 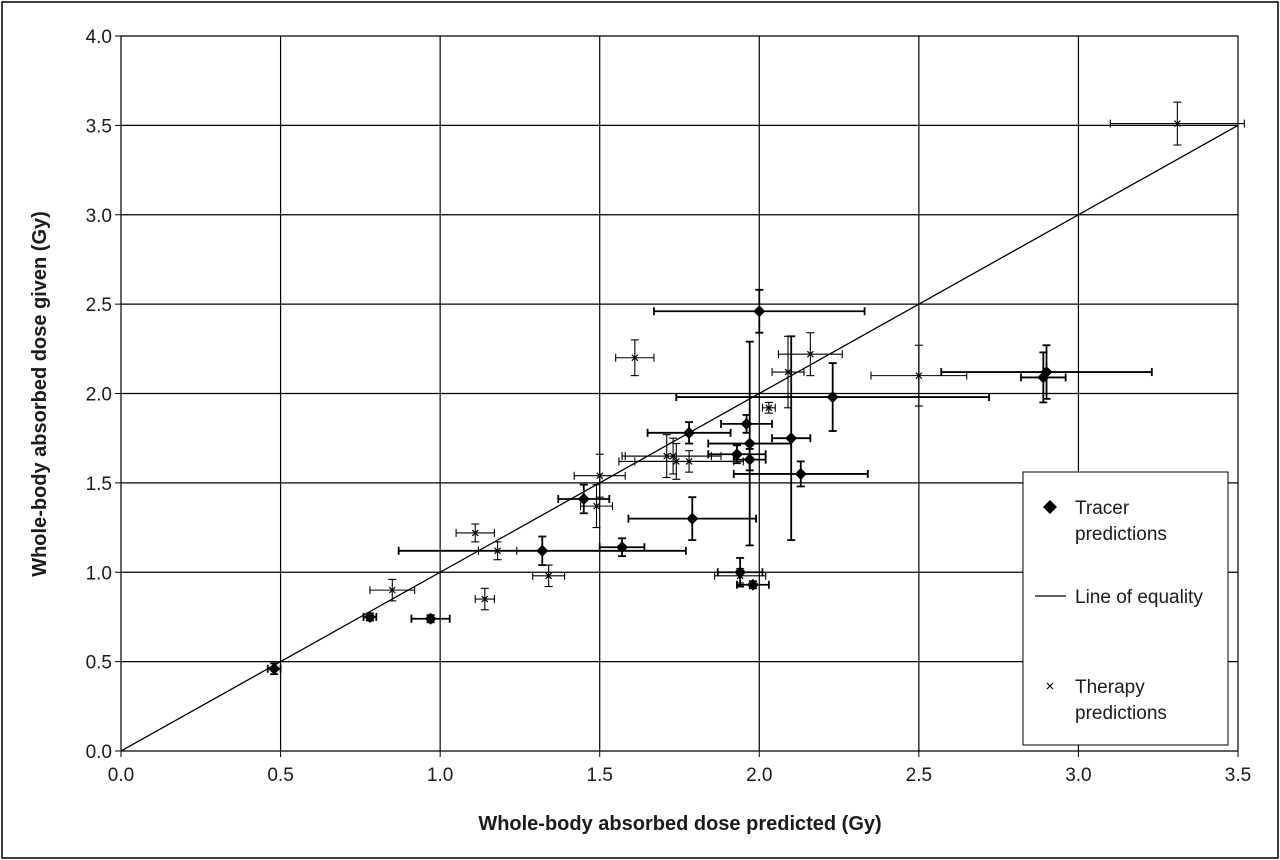 I want to click on x-tick-label: 1.5, so click(x=600, y=775).